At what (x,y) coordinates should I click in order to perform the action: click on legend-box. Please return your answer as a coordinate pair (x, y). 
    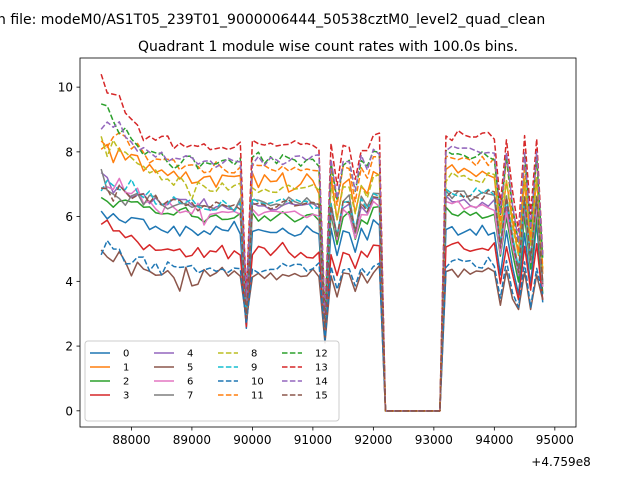
    Looking at the image, I should click on (212, 381).